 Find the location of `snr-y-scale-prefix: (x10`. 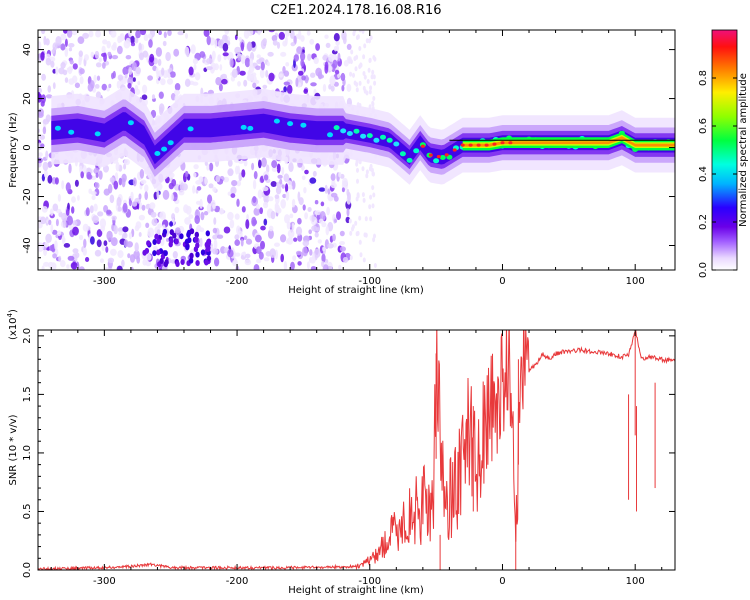

snr-y-scale-prefix: (x10 is located at coordinates (13, 328).